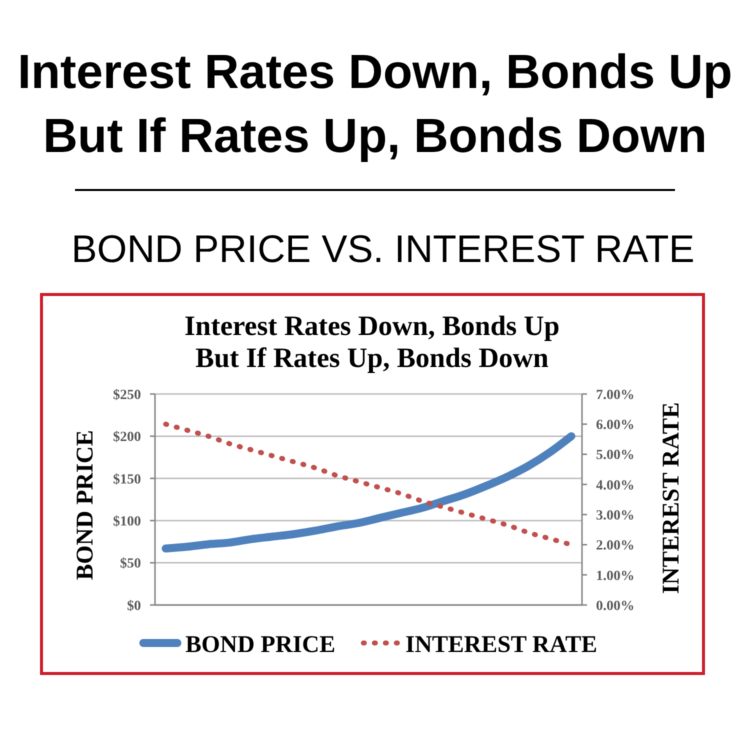 This screenshot has width=750, height=750. I want to click on y2-tick-label: 7.00%, so click(615, 395).